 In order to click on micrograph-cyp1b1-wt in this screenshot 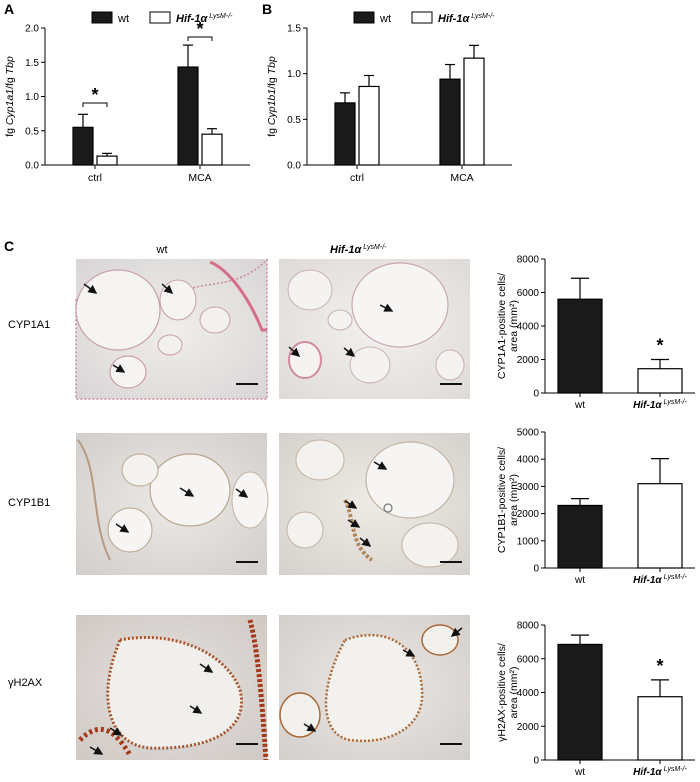, I will do `click(172, 504)`.